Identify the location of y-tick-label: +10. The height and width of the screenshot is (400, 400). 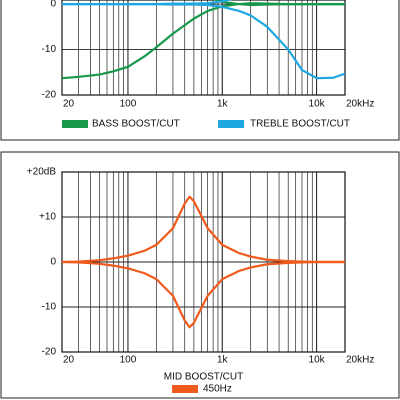
(47, 217).